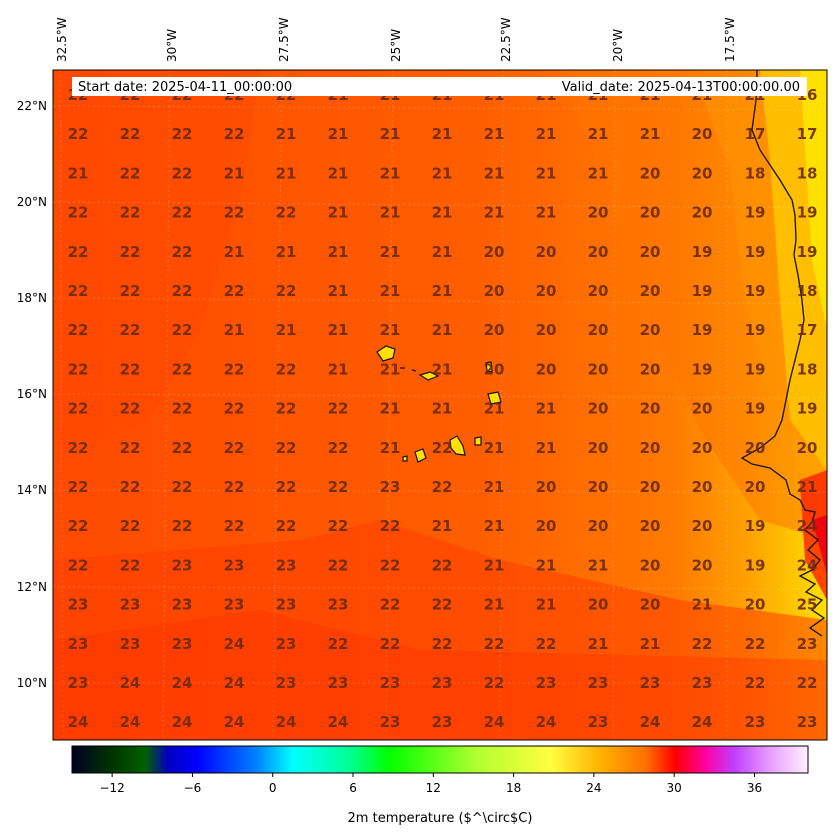 This screenshot has width=837, height=837. Describe the element at coordinates (681, 87) in the screenshot. I see `valid-date-label: Valid_date: 2025-04-13T00:00:00.00` at that location.